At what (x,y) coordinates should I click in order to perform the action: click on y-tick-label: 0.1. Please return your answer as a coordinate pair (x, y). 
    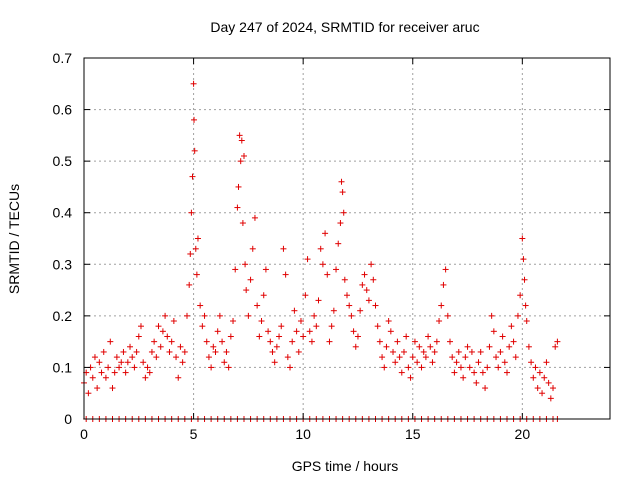
    Looking at the image, I should click on (63, 367).